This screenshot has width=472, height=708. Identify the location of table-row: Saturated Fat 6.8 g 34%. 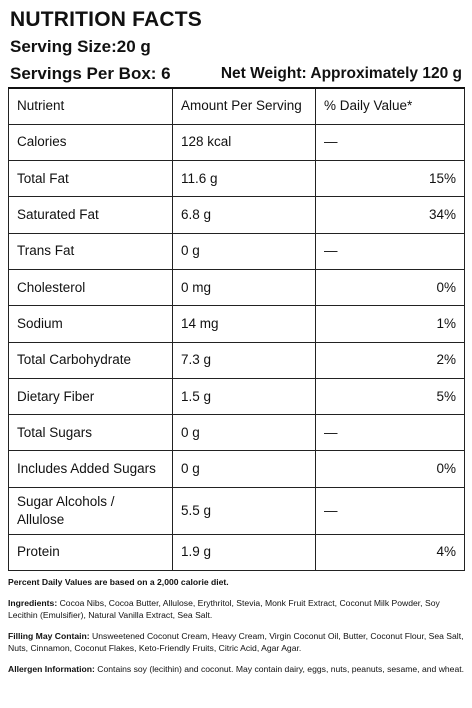
(236, 215).